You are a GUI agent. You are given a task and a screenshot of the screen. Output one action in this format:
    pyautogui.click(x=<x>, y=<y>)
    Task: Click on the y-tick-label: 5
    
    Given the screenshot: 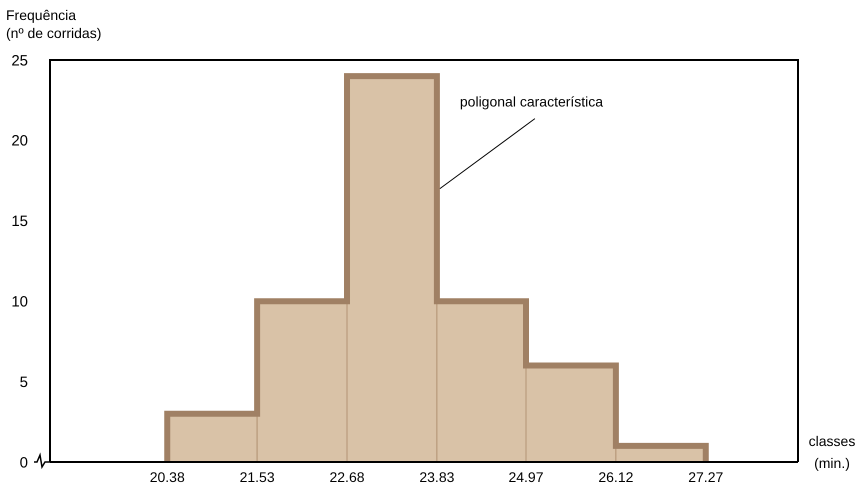 What is the action you would take?
    pyautogui.click(x=24, y=382)
    